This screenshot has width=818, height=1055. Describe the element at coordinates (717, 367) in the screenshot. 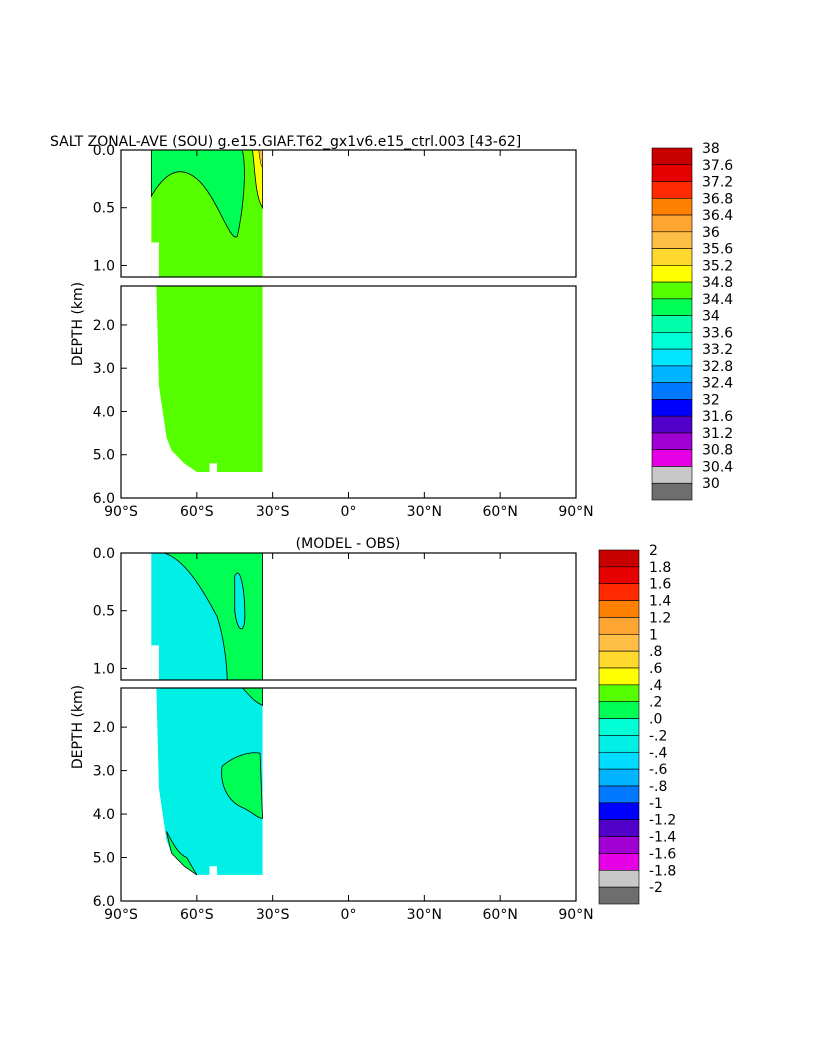

I see `colorbar-label: 32.8` at that location.